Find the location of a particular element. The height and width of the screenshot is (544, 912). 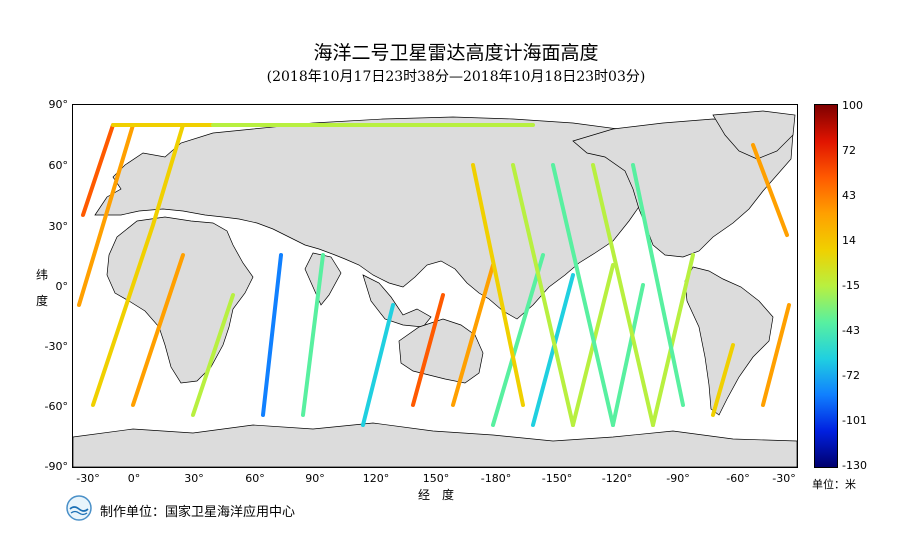

lon-tick-label: 0° is located at coordinates (134, 478).